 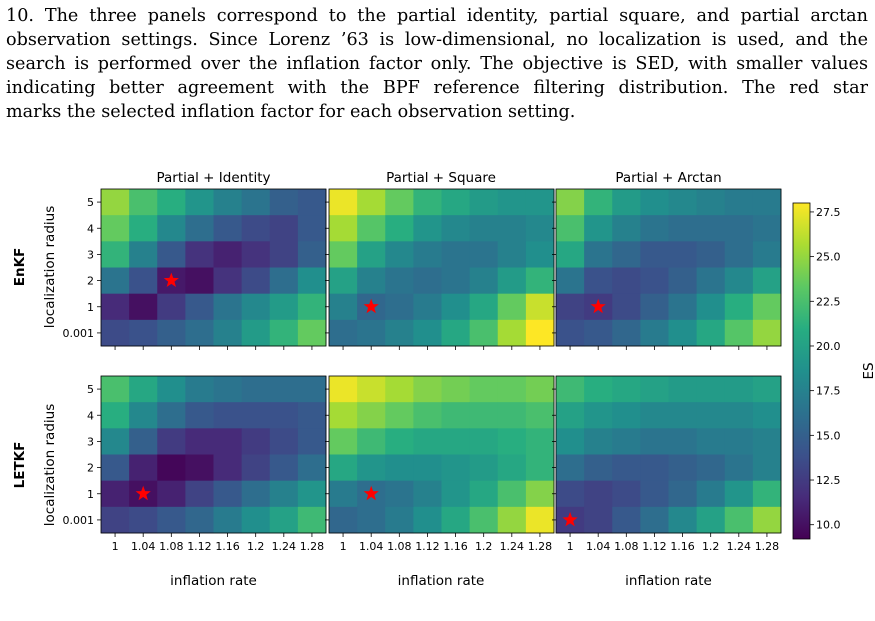 I want to click on colorbar-tick-label: 25.0, so click(x=828, y=257).